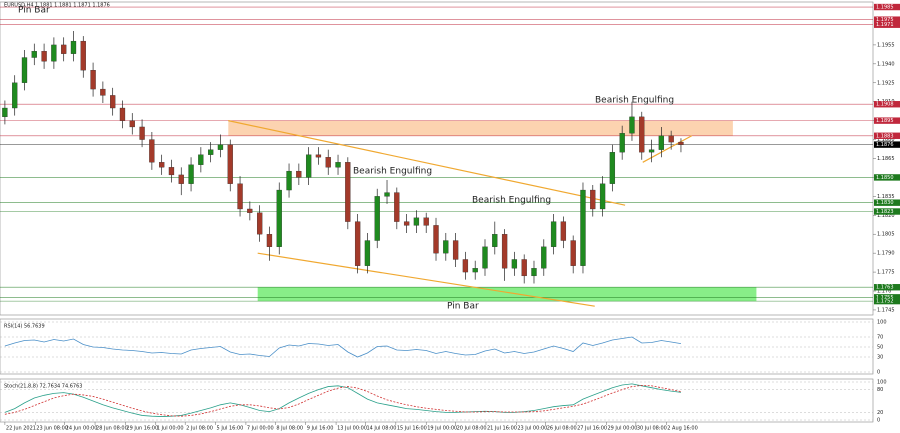 This screenshot has height=433, width=900. What do you see at coordinates (884, 292) in the screenshot?
I see `y-tick-label: 1.176` at bounding box center [884, 292].